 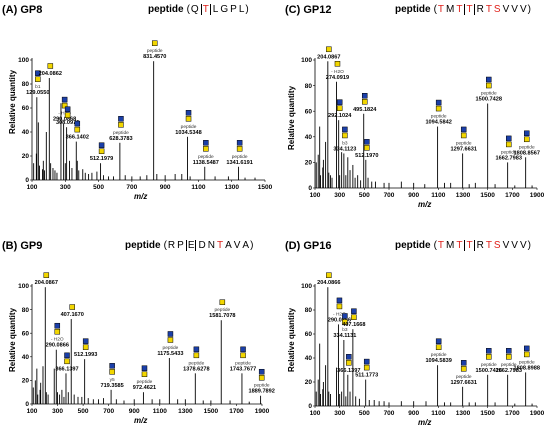 What do you see at coordinates (345, 143) in the screenshot?
I see `peak-label: b3` at bounding box center [345, 143].